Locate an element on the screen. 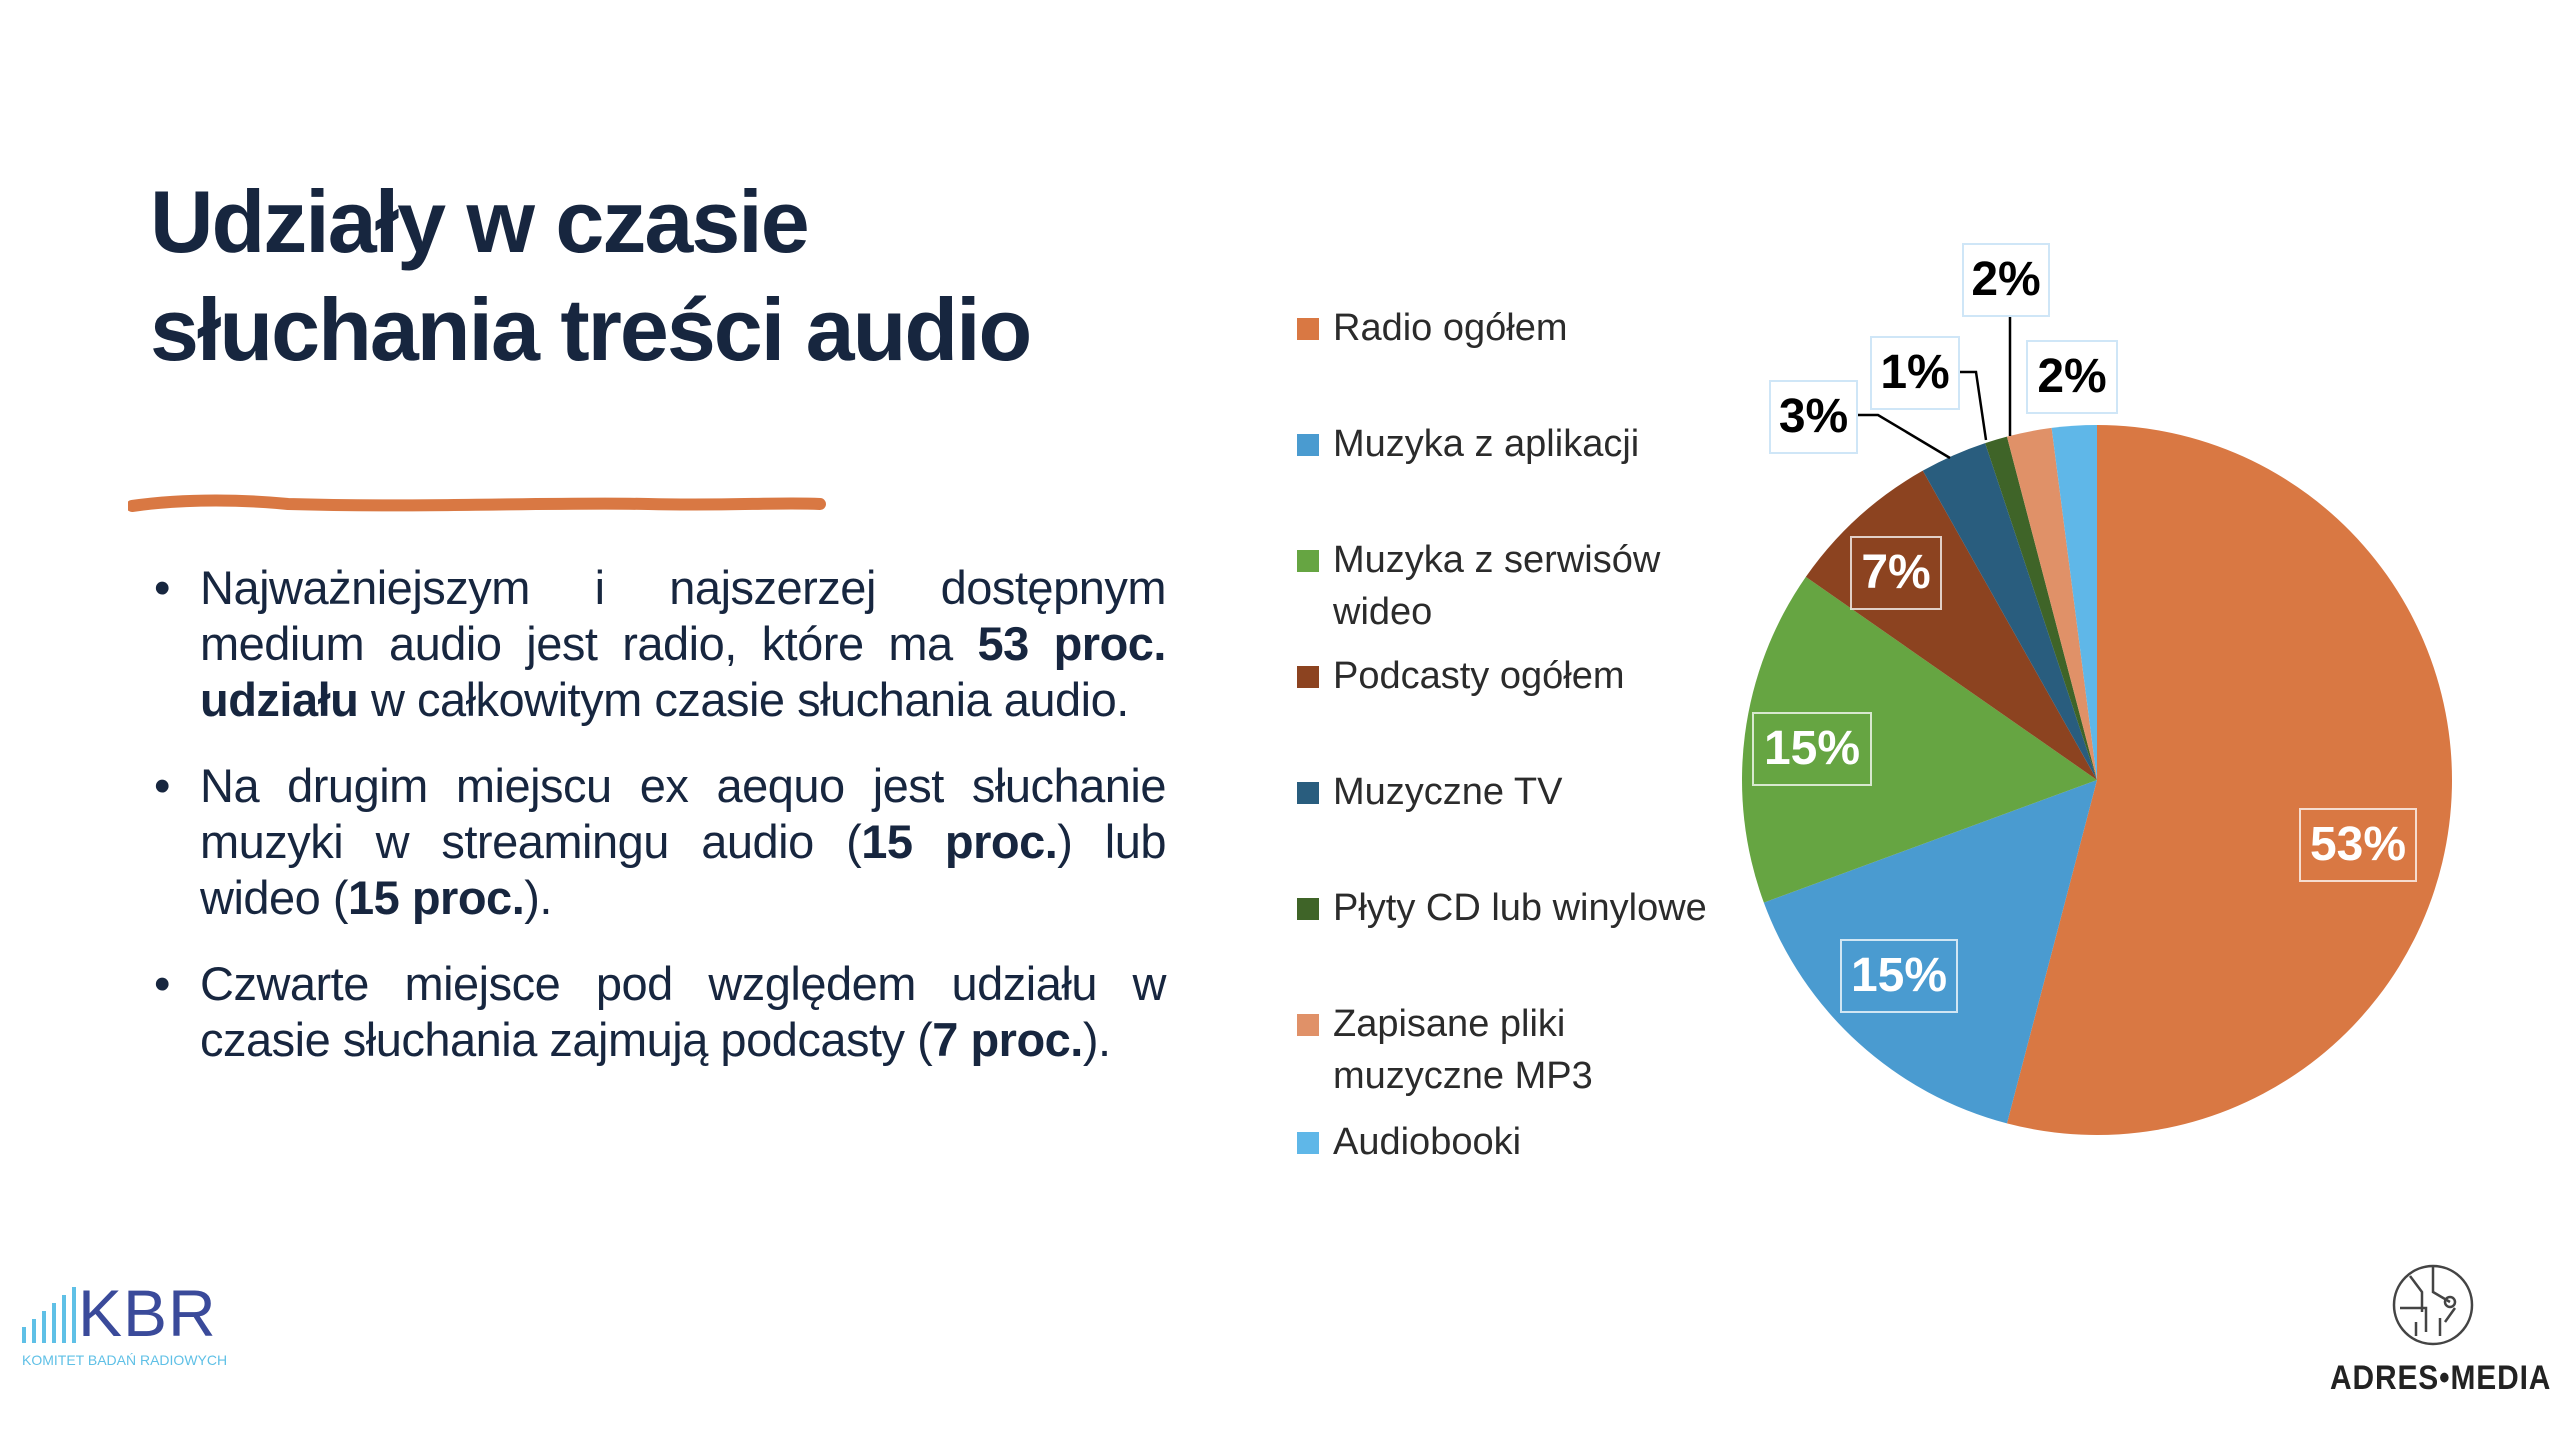 This screenshot has height=1442, width=2560. data-label-mp3: 2% is located at coordinates (2006, 280).